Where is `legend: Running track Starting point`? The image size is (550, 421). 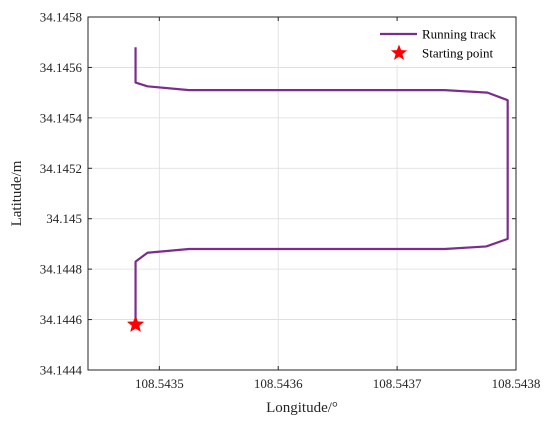 legend: Running track Starting point is located at coordinates (444, 43).